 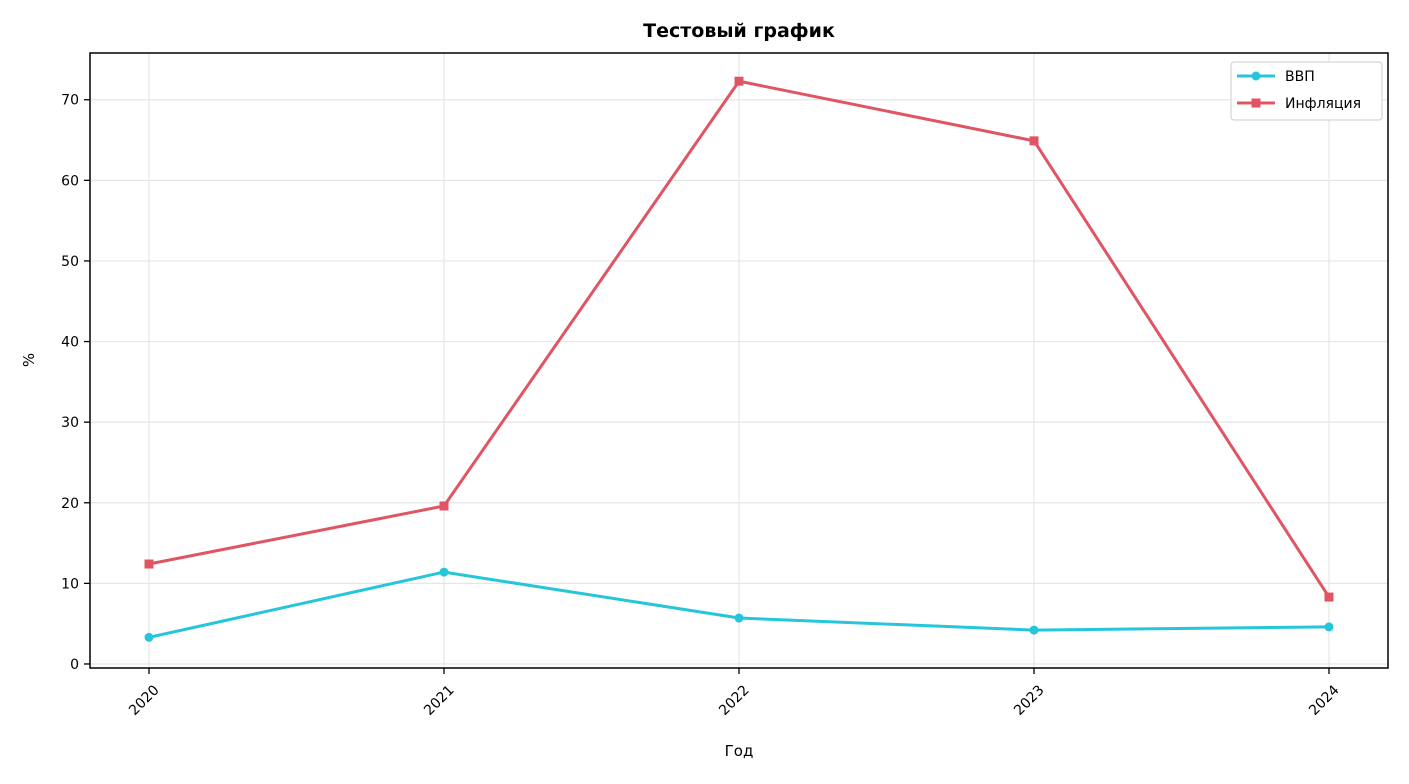 I want to click on legend: ВВП Инфляция, so click(x=1306, y=91).